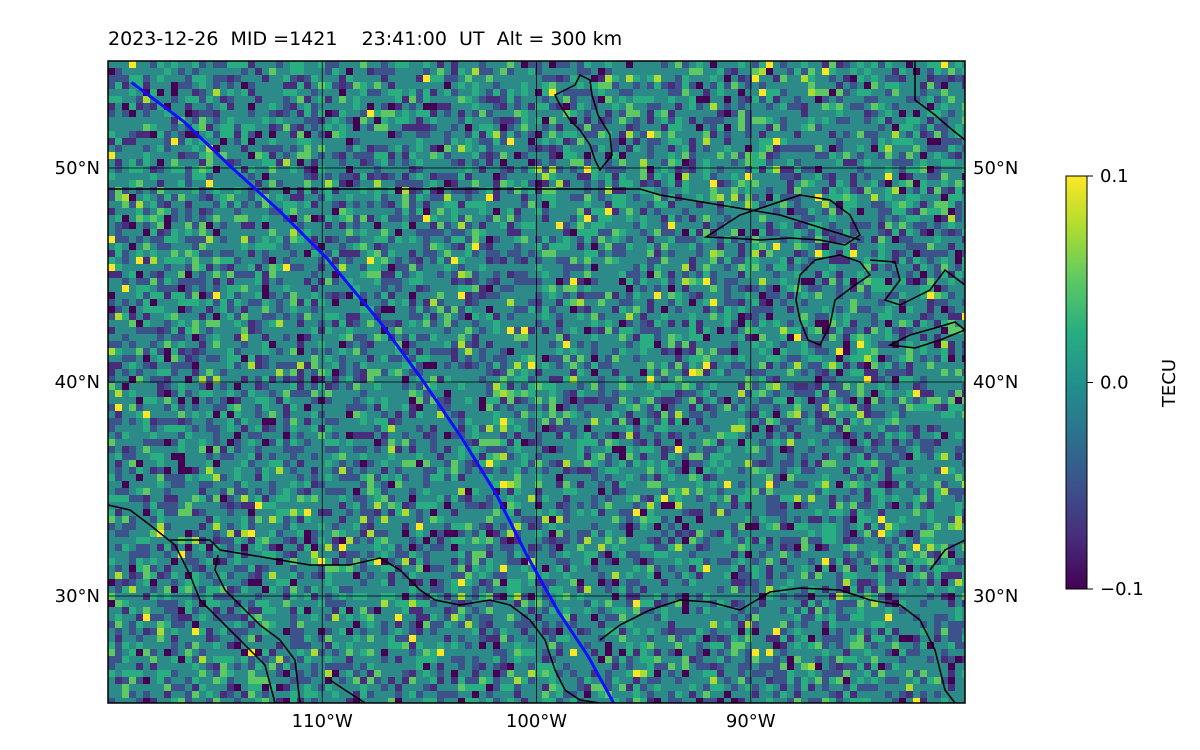  What do you see at coordinates (77, 382) in the screenshot?
I see `lat-label-left: 40°N` at bounding box center [77, 382].